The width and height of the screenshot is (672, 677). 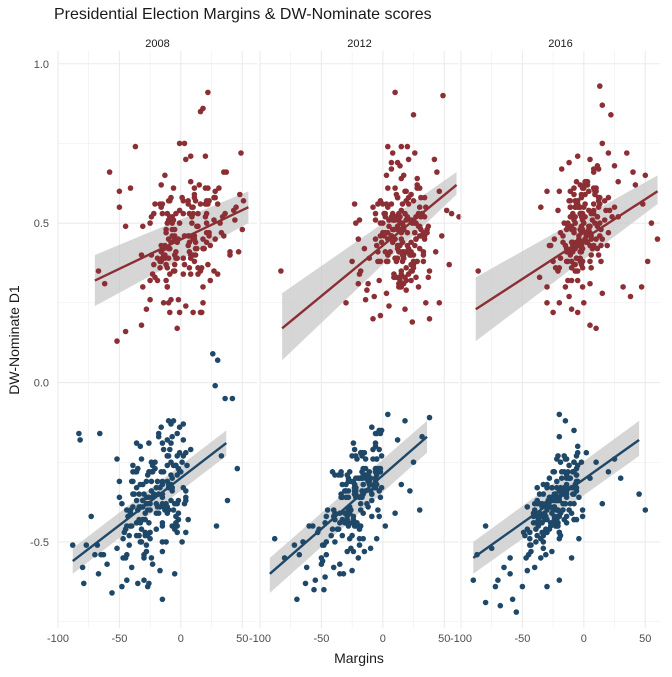 I want to click on y-tick-label: -0.5, so click(x=39, y=543).